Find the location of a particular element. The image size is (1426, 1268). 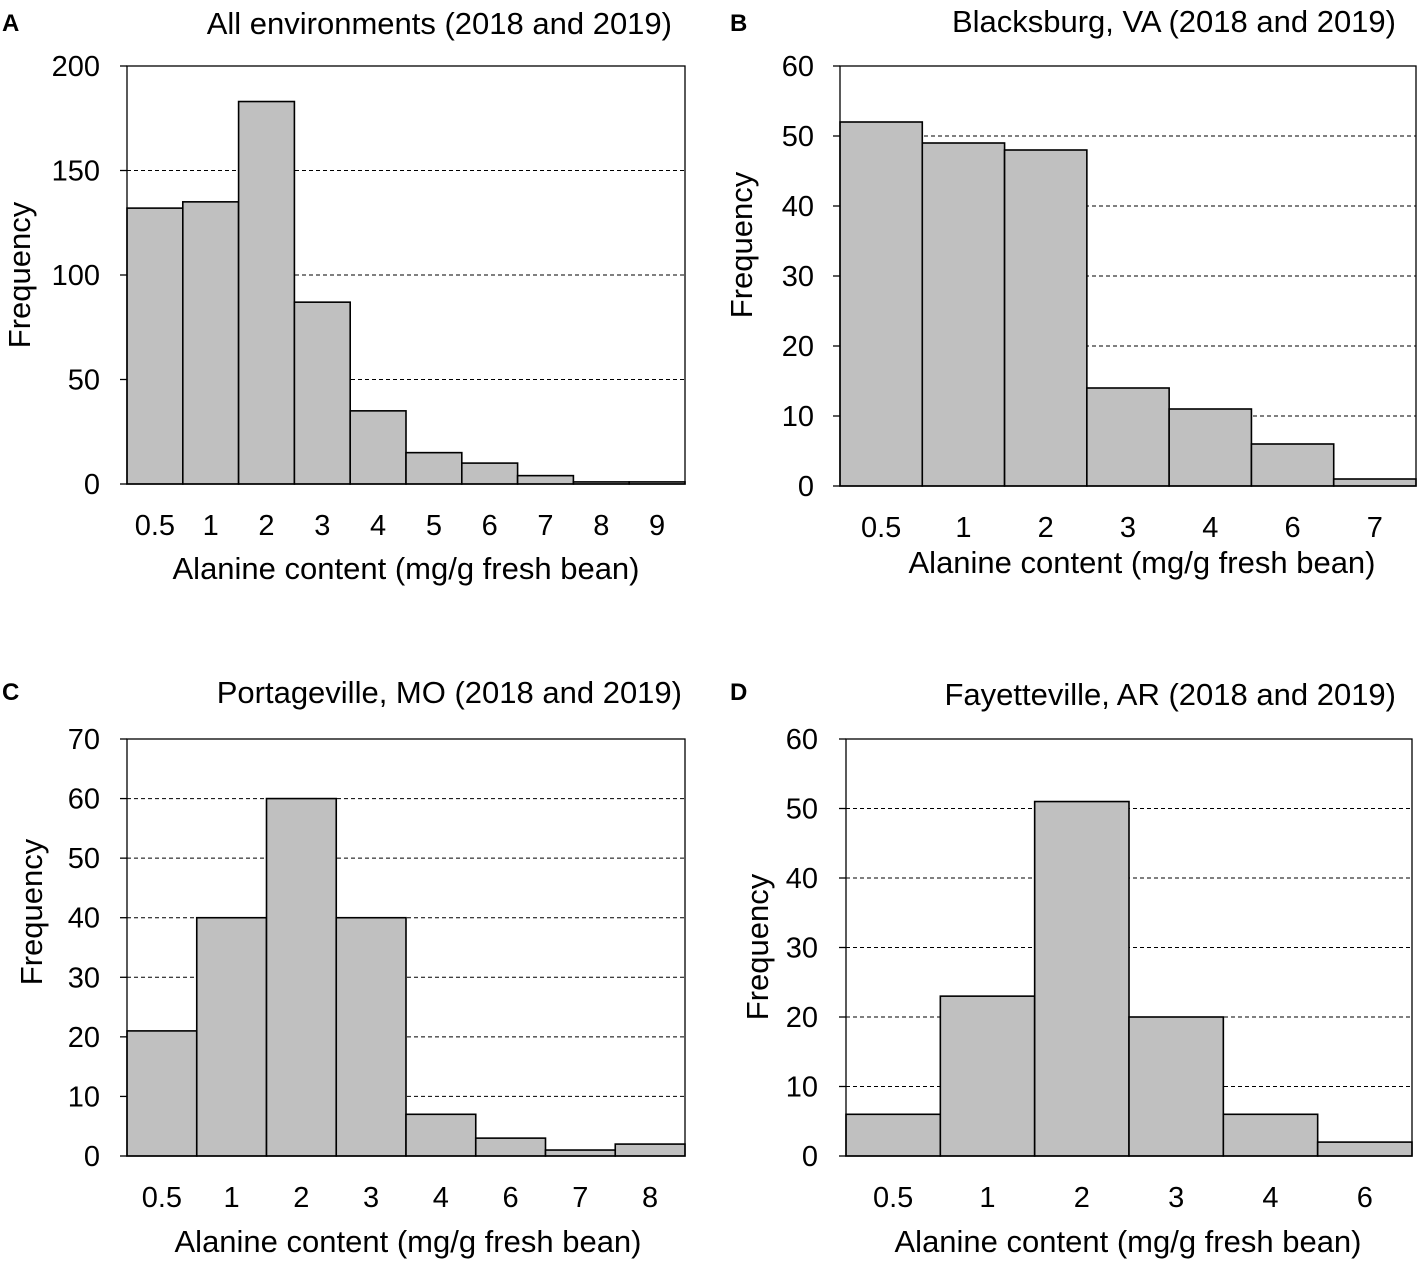

y-tick-label: 100 is located at coordinates (76, 276).